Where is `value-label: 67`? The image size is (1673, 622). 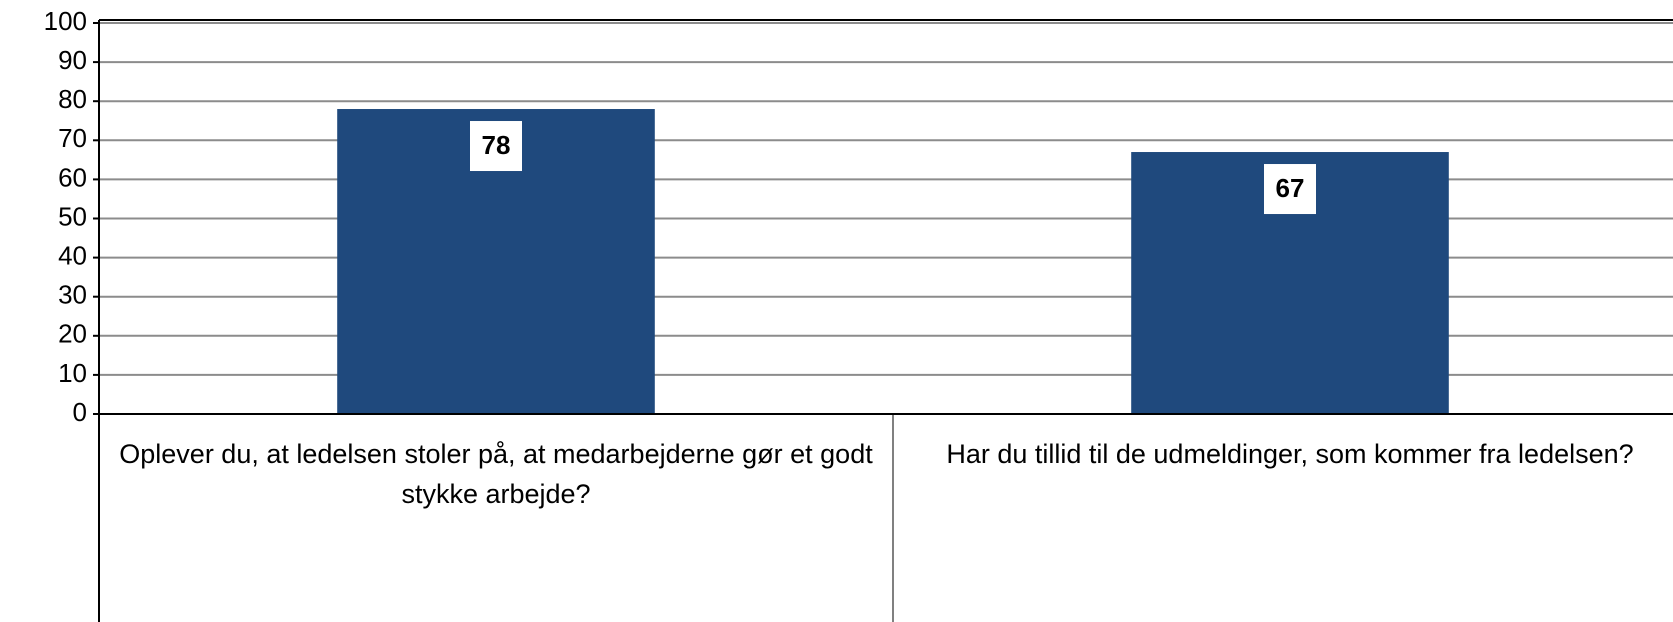 value-label: 67 is located at coordinates (1290, 188).